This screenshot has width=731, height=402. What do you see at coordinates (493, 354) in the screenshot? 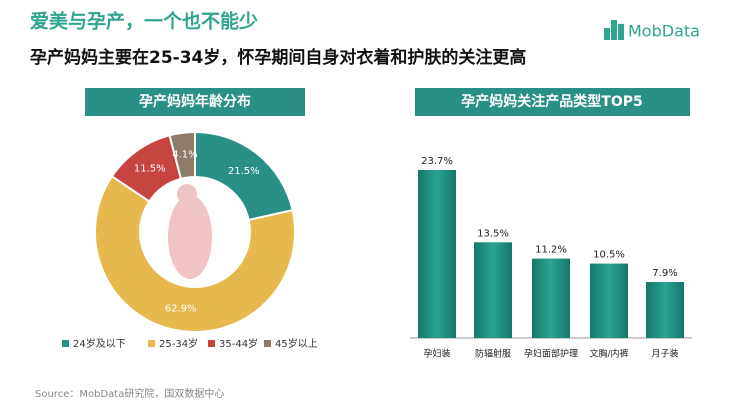
I see `x-tick-label: 防辐射服` at bounding box center [493, 354].